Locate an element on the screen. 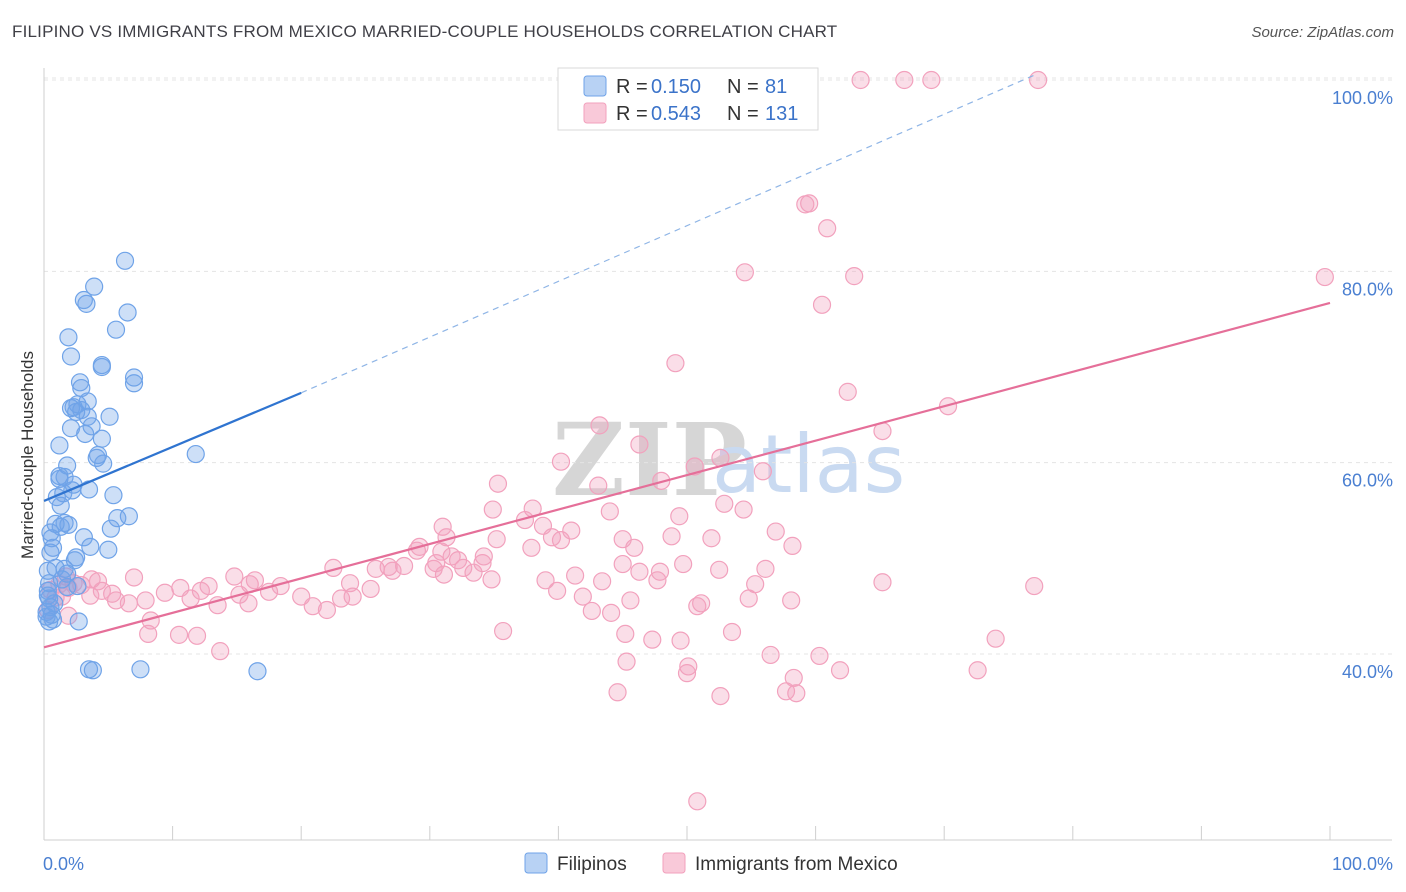 This screenshot has width=1406, height=892. watermark-zip: ZIP is located at coordinates (649, 460).